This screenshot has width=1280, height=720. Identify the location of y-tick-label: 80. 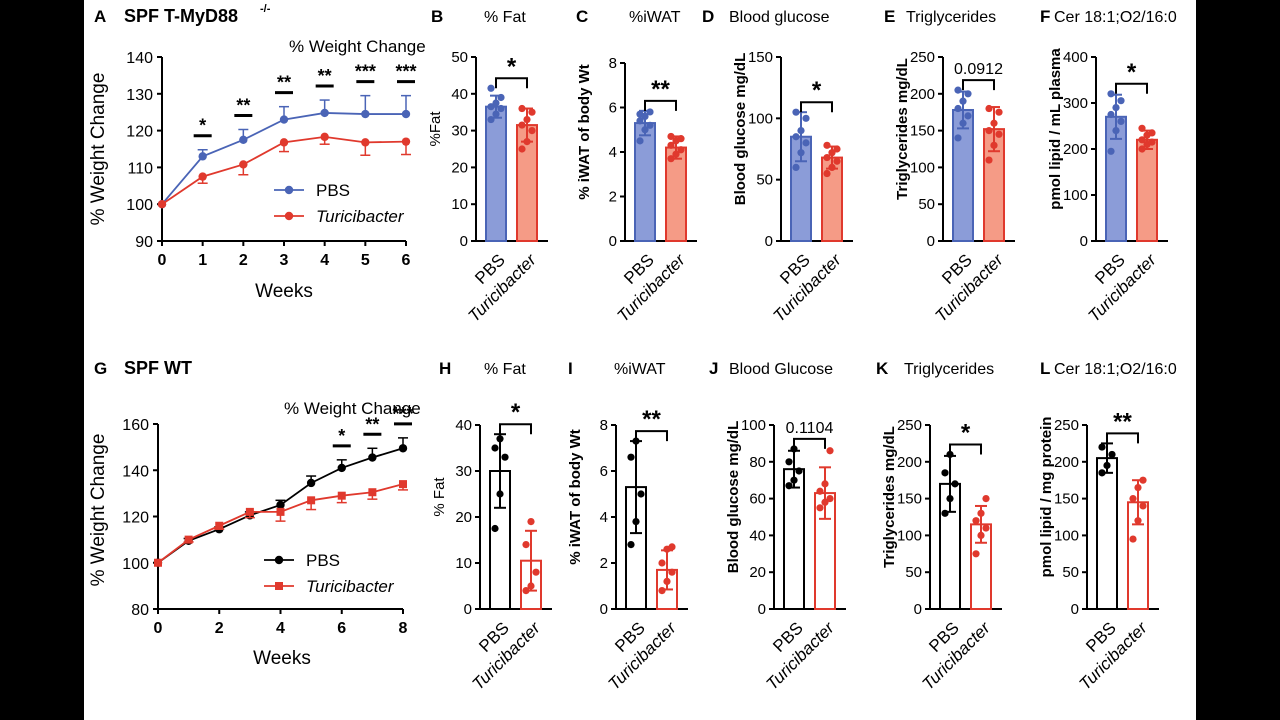
(140, 610).